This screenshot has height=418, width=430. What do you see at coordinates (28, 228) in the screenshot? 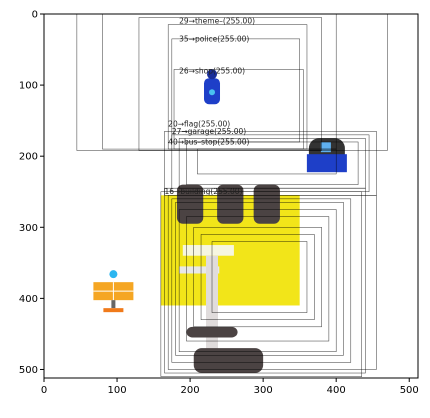
I see `y-tick-label: 300` at bounding box center [28, 228].